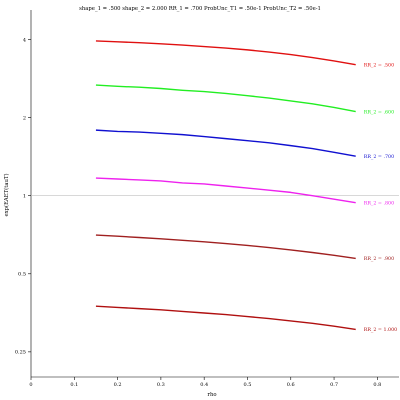 This screenshot has width=400, height=400. I want to click on y-ticks: 0.25 0.5 1 2 4, so click(23, 196).